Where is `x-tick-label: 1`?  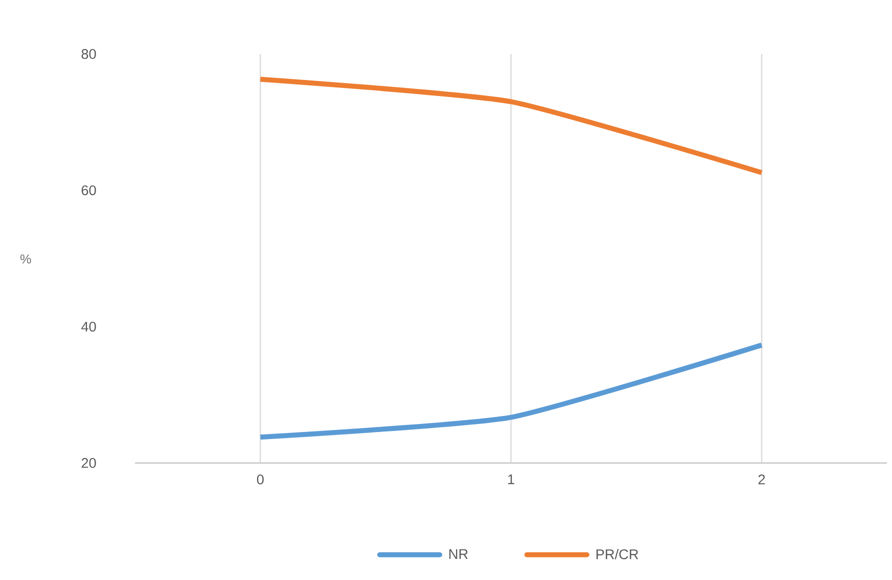 x-tick-label: 1 is located at coordinates (511, 479).